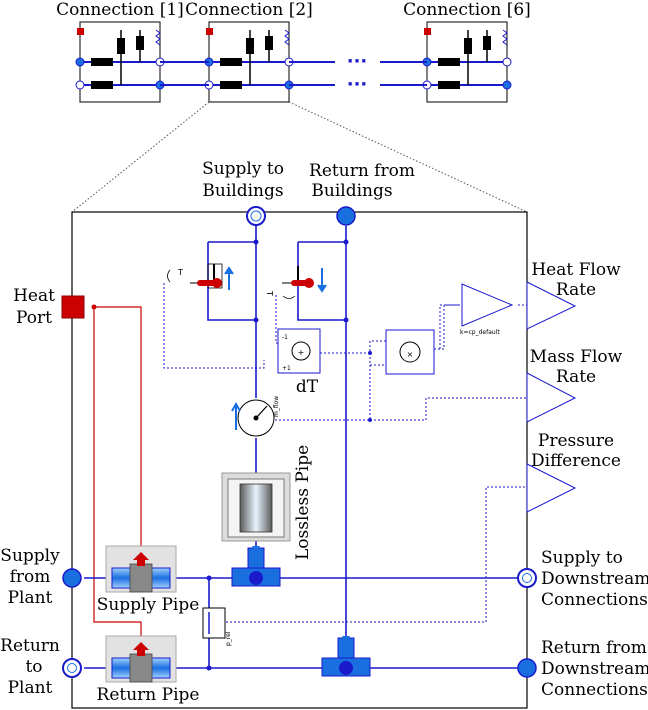  What do you see at coordinates (357, 61) in the screenshot?
I see `ellipsis-row-1: ···` at bounding box center [357, 61].